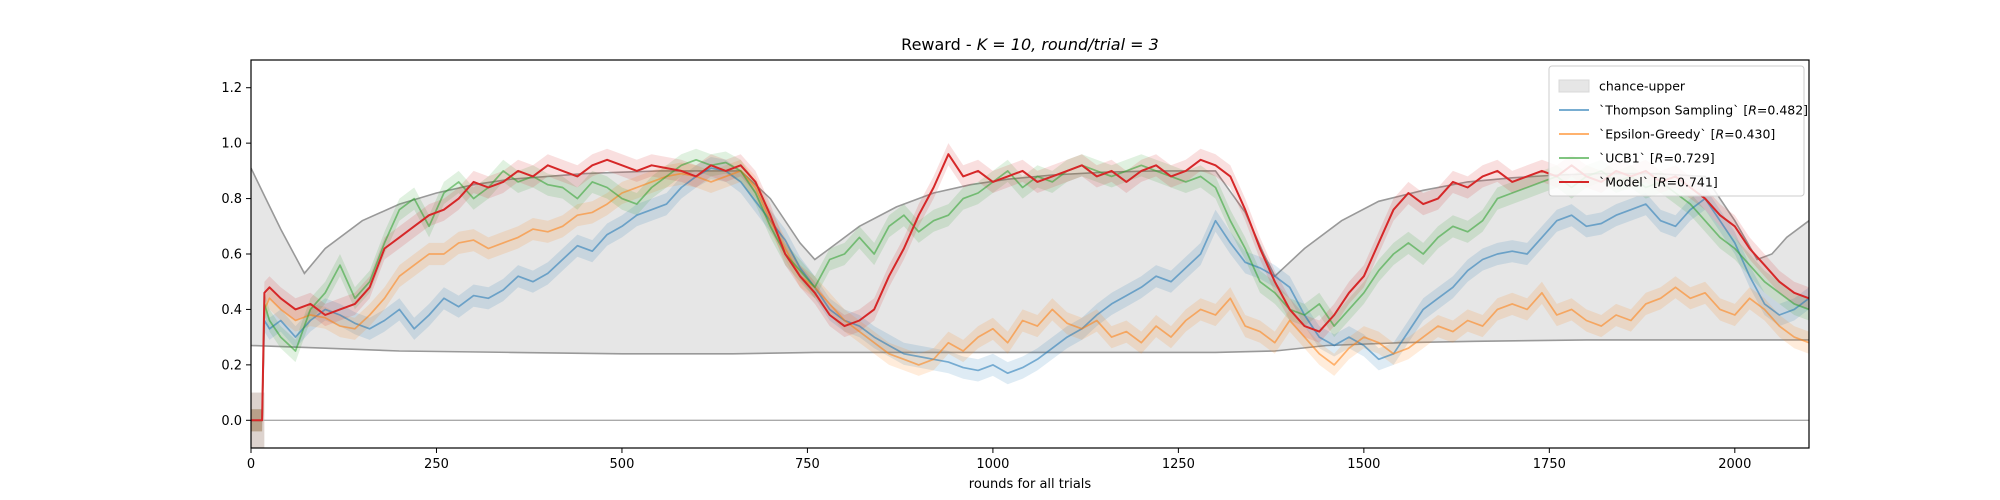 The image size is (2000, 500). Describe the element at coordinates (231, 365) in the screenshot. I see `y-tick-label: 0.2` at that location.